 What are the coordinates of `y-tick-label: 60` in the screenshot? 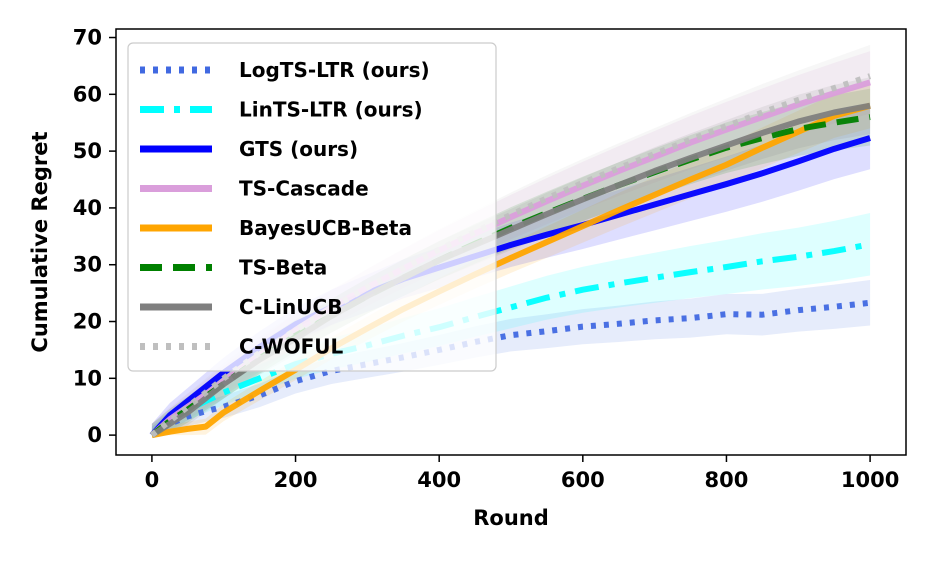 It's located at (87, 94).